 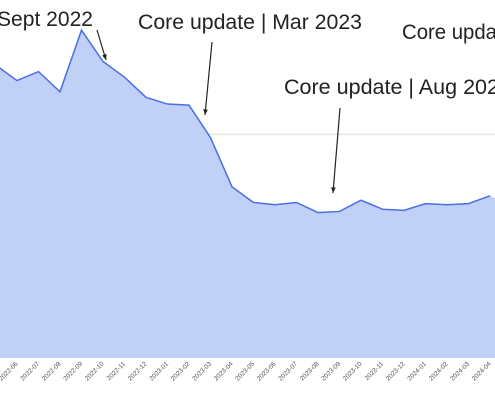 I want to click on x-tick-label: 2023-10, so click(x=353, y=371).